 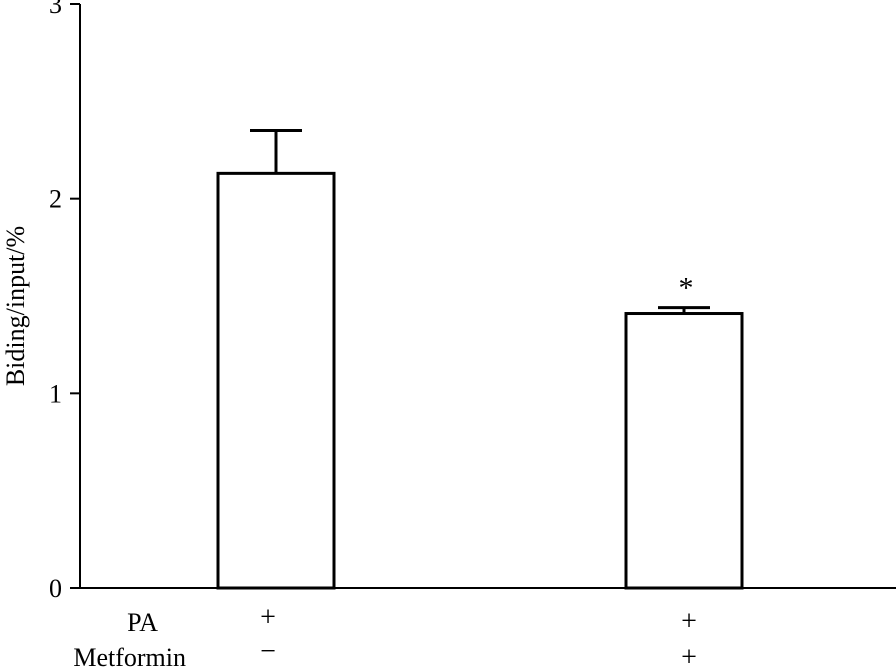 I want to click on sign-metformin-bar-2: +, so click(x=689, y=656).